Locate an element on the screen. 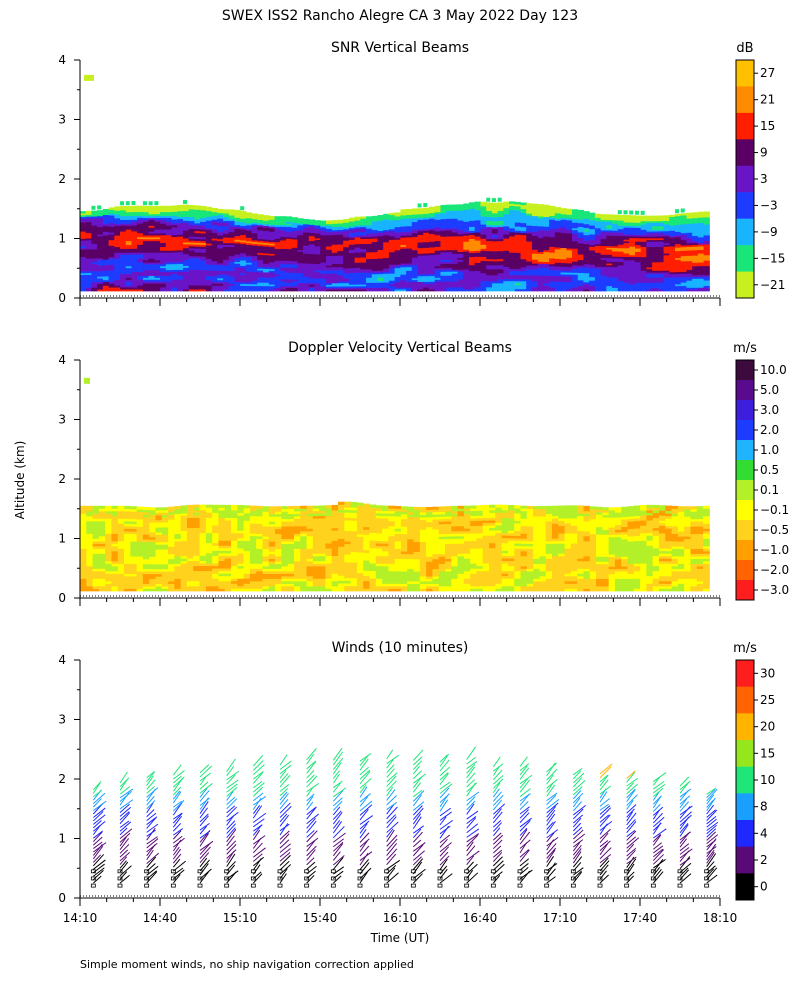 Image resolution: width=800 pixels, height=1000 pixels. colorbar-swatch is located at coordinates (745, 259).